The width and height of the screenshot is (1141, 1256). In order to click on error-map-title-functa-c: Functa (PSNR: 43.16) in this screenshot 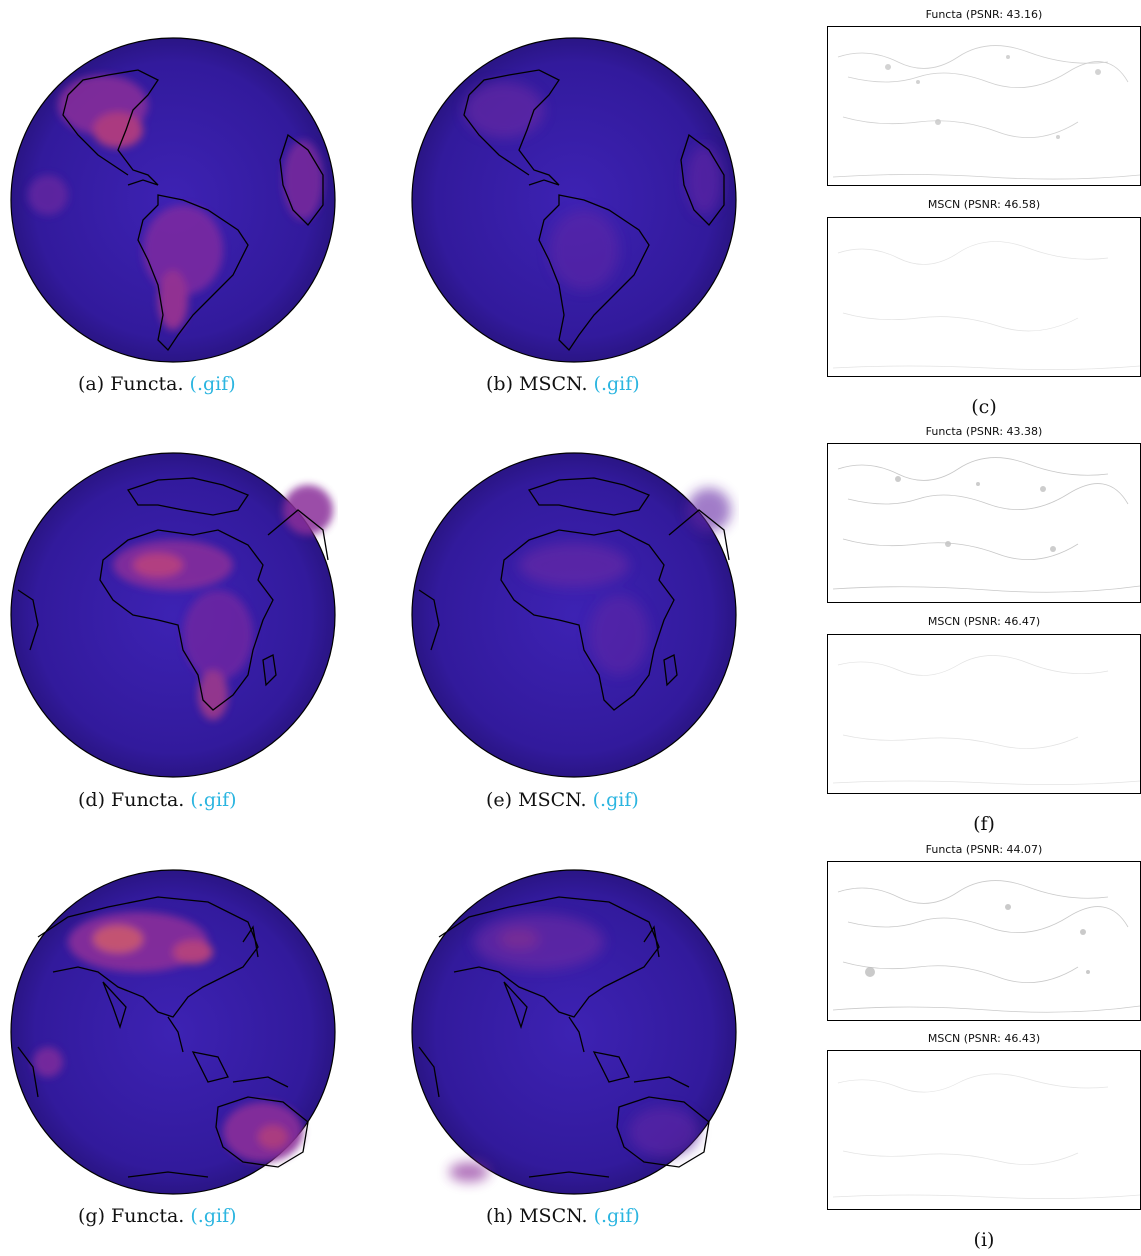, I will do `click(984, 14)`.